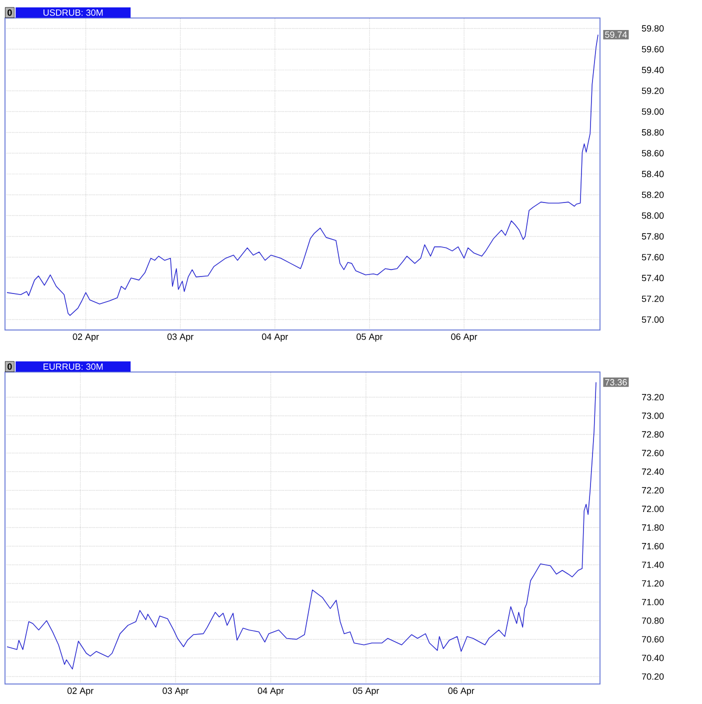 This screenshot has height=704, width=702. I want to click on y-tick-label: 70.40, so click(653, 658).